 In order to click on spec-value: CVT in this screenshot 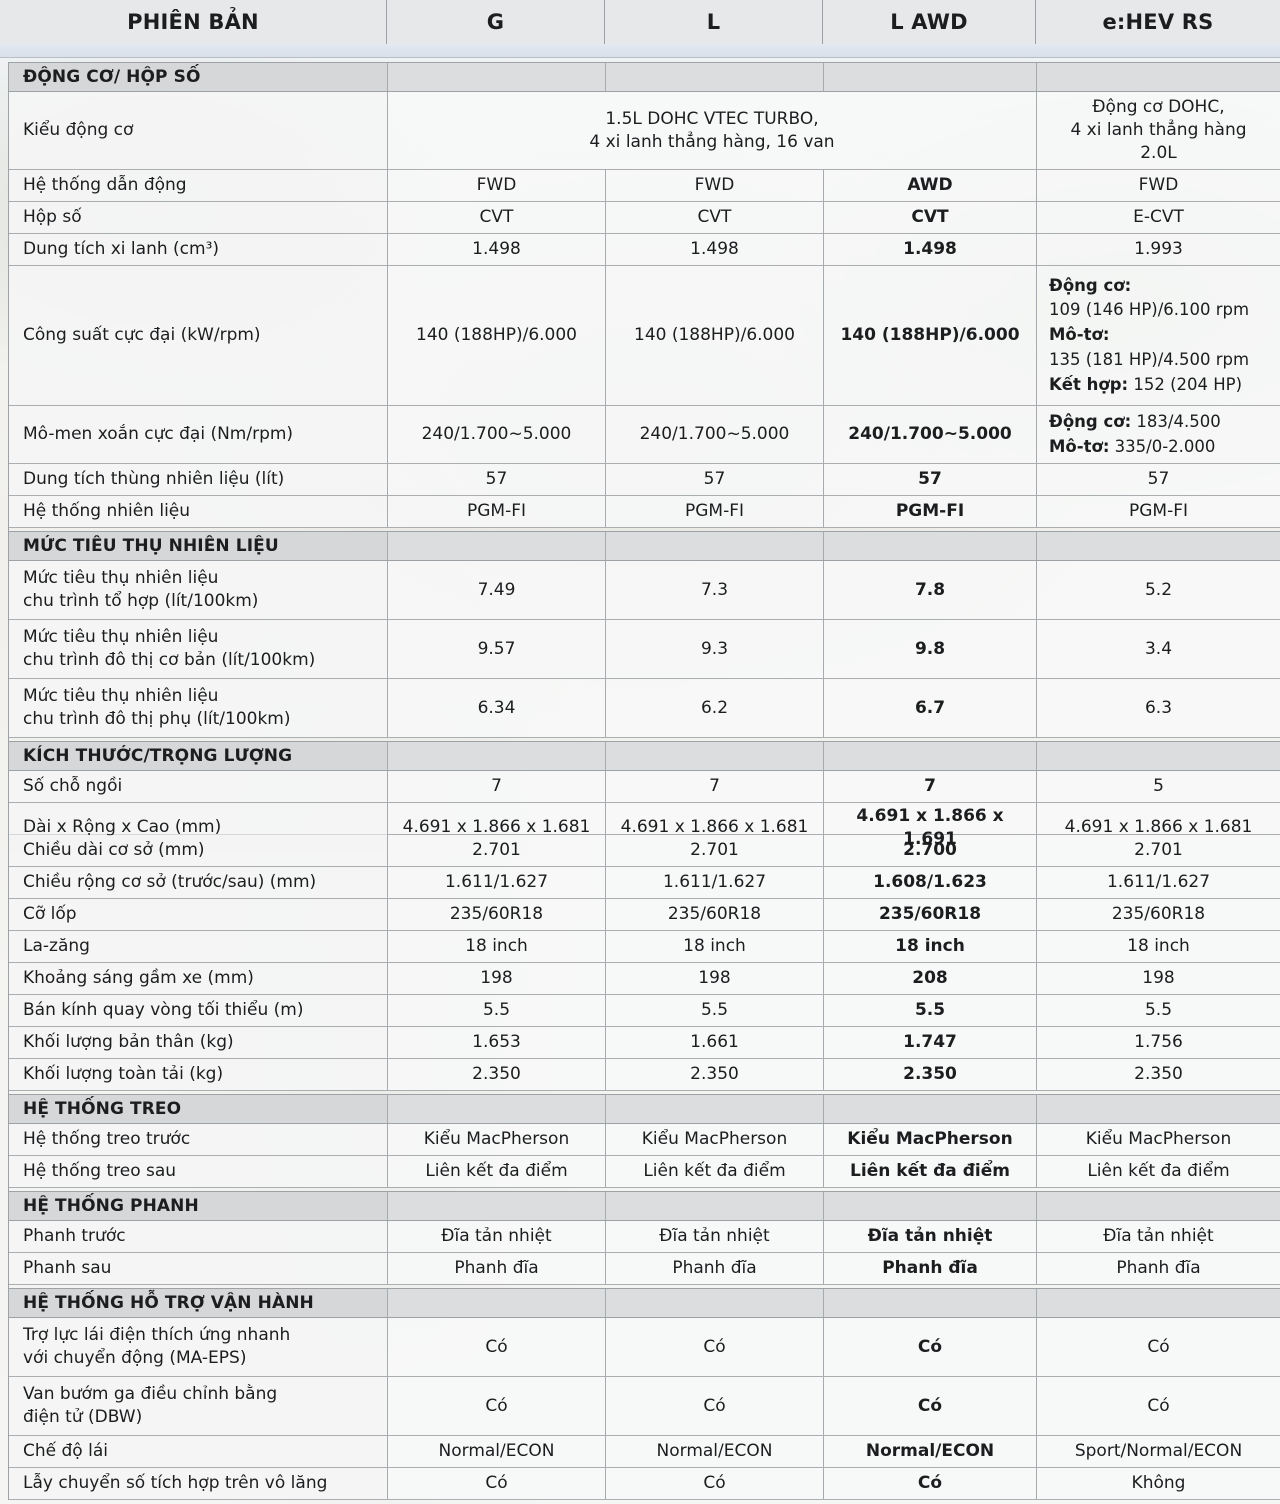, I will do `click(930, 217)`.